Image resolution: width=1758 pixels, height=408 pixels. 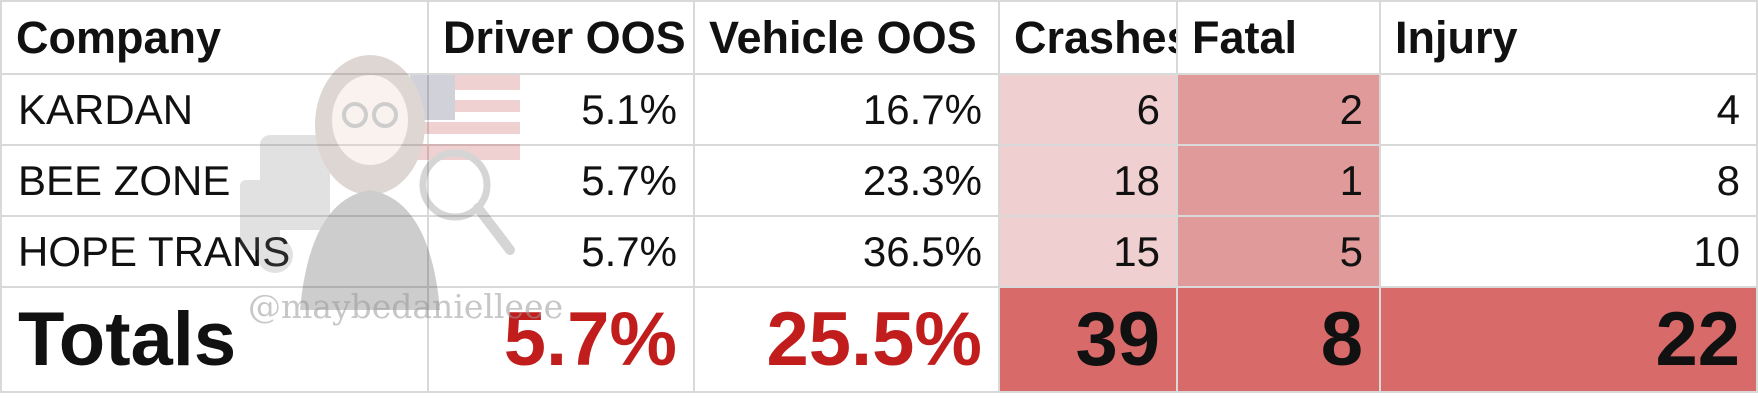 What do you see at coordinates (1088, 251) in the screenshot?
I see `crashes-cell: 15` at bounding box center [1088, 251].